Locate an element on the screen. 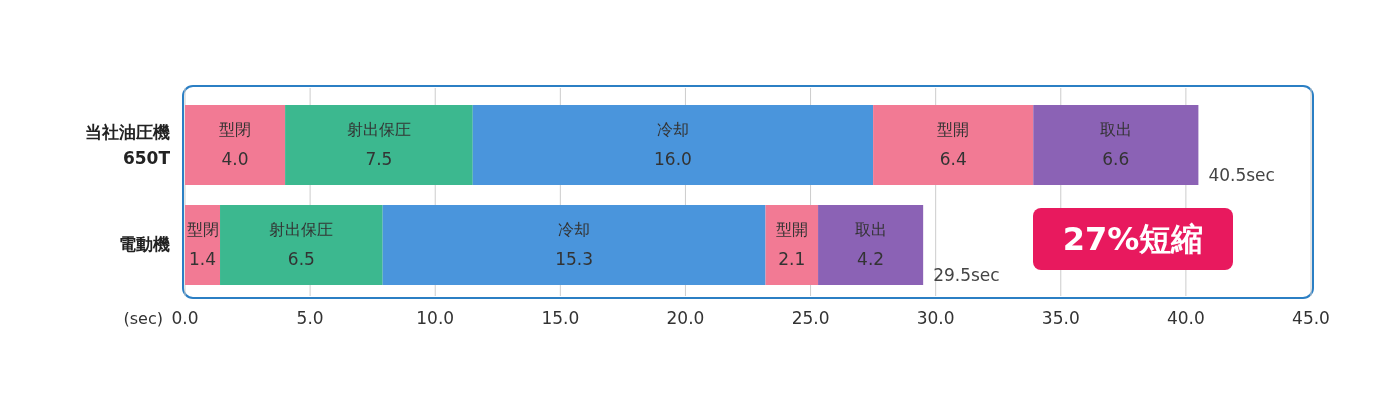 This screenshot has width=1393, height=412. series-label: 型閉 is located at coordinates (202, 230).